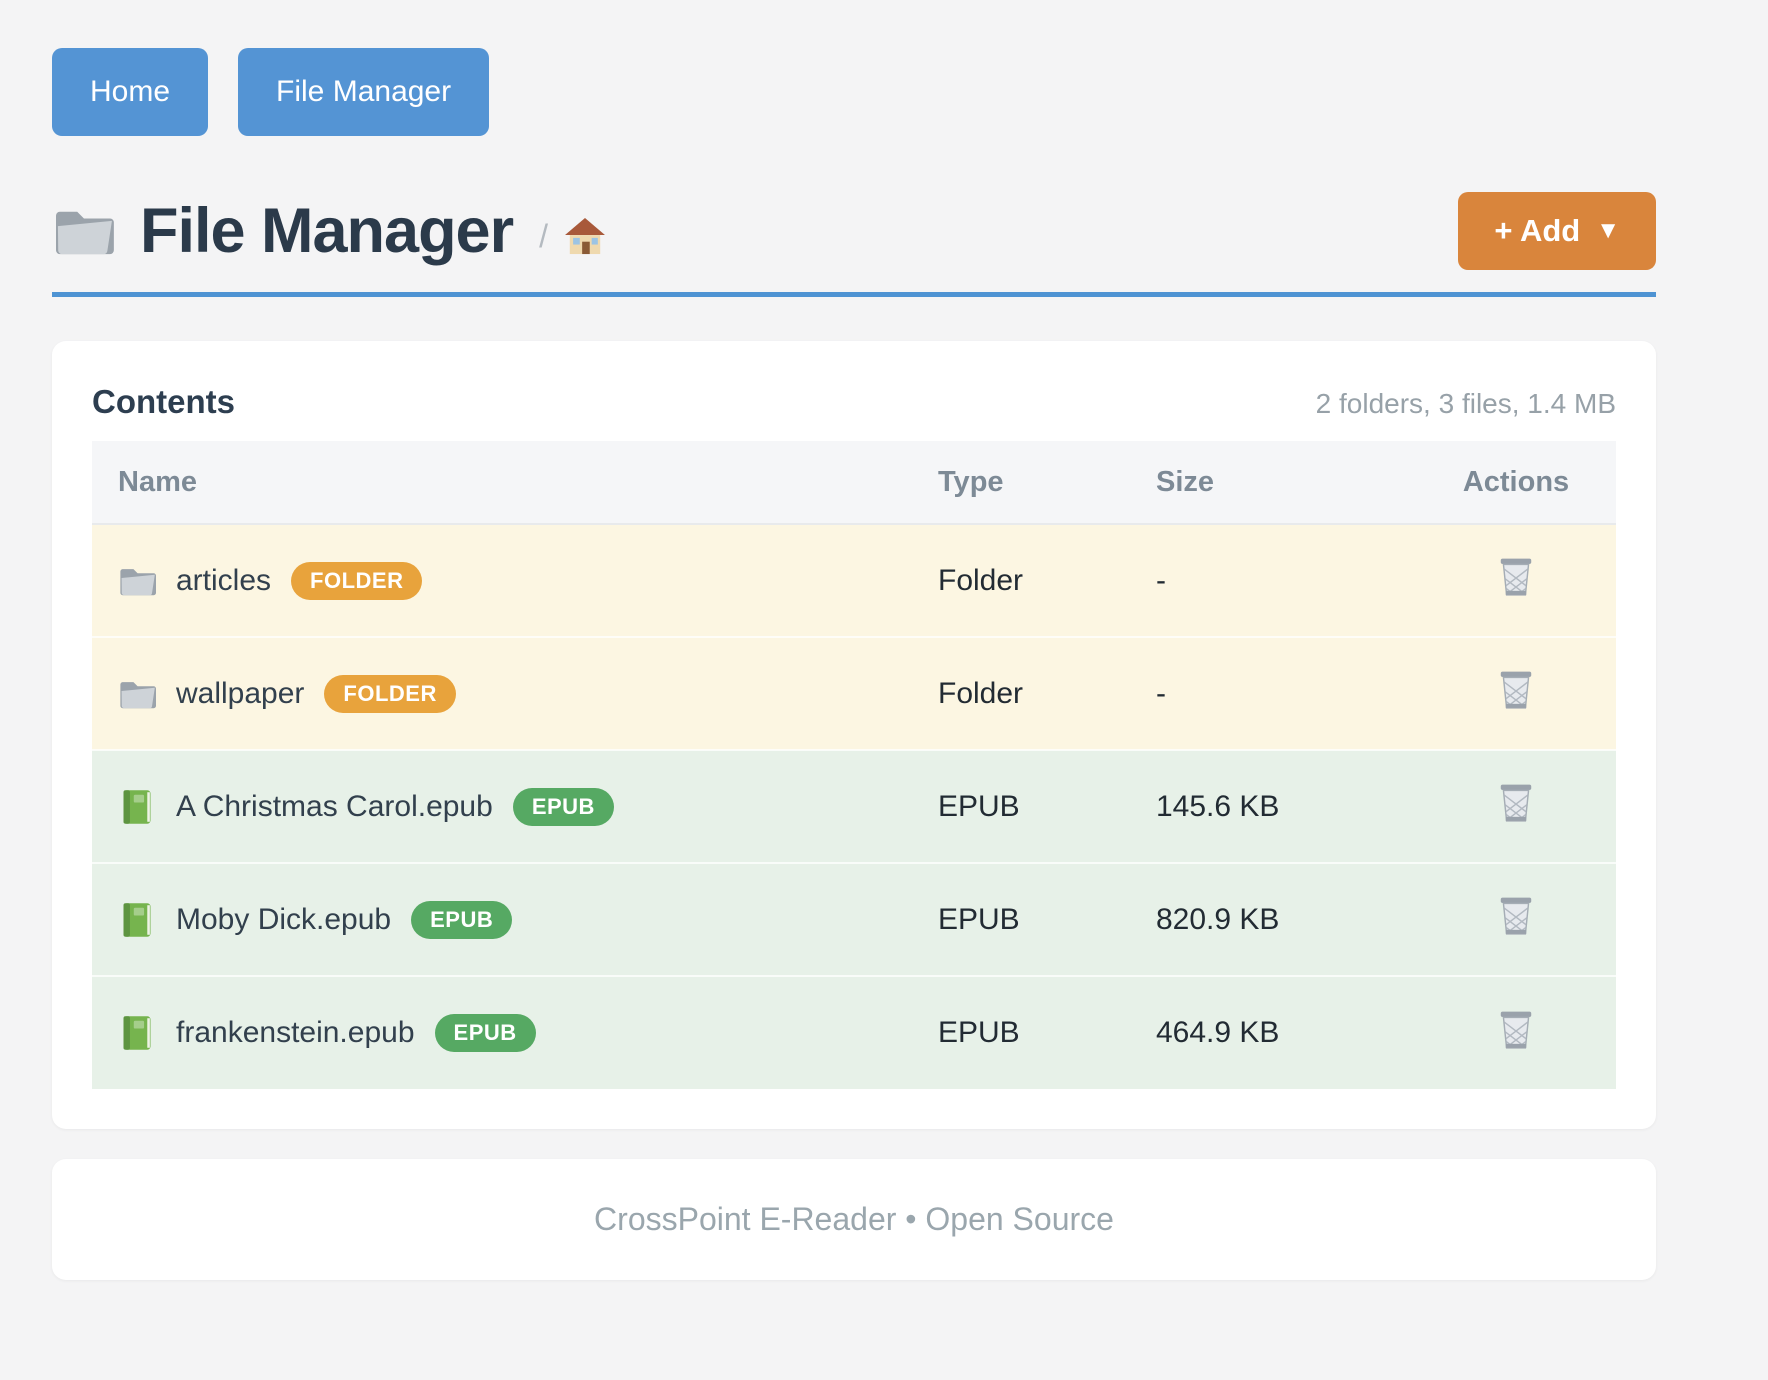  Describe the element at coordinates (284, 919) in the screenshot. I see `file-name: Moby Dick.epub` at that location.